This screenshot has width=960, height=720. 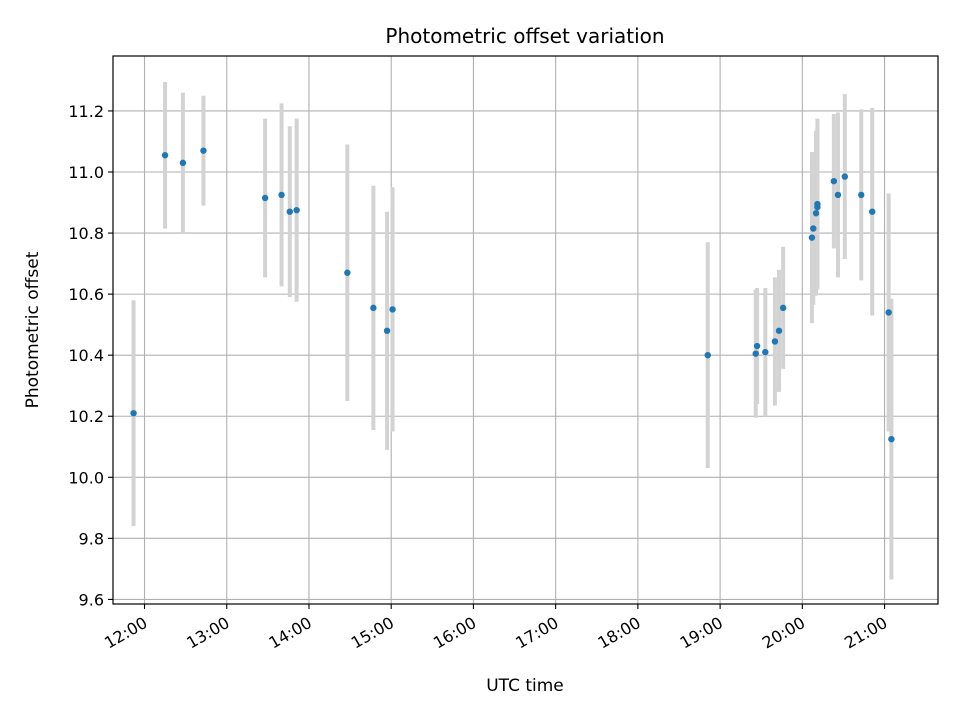 What do you see at coordinates (783, 633) in the screenshot?
I see `x-tick-label: 20:00` at bounding box center [783, 633].